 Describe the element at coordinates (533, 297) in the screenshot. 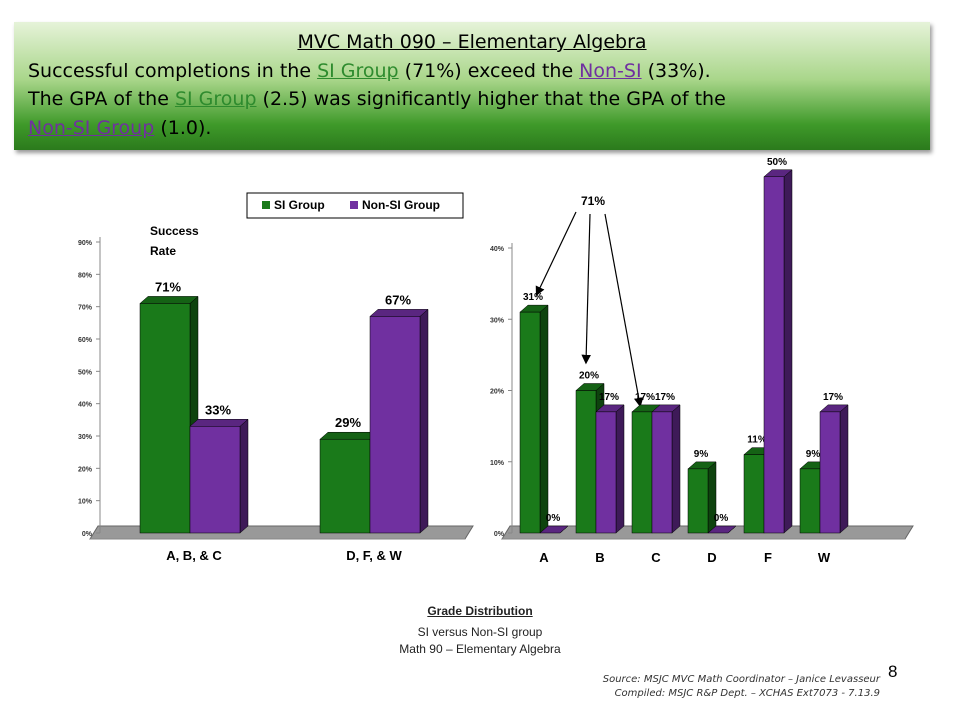

I see `value-label: 31%` at that location.